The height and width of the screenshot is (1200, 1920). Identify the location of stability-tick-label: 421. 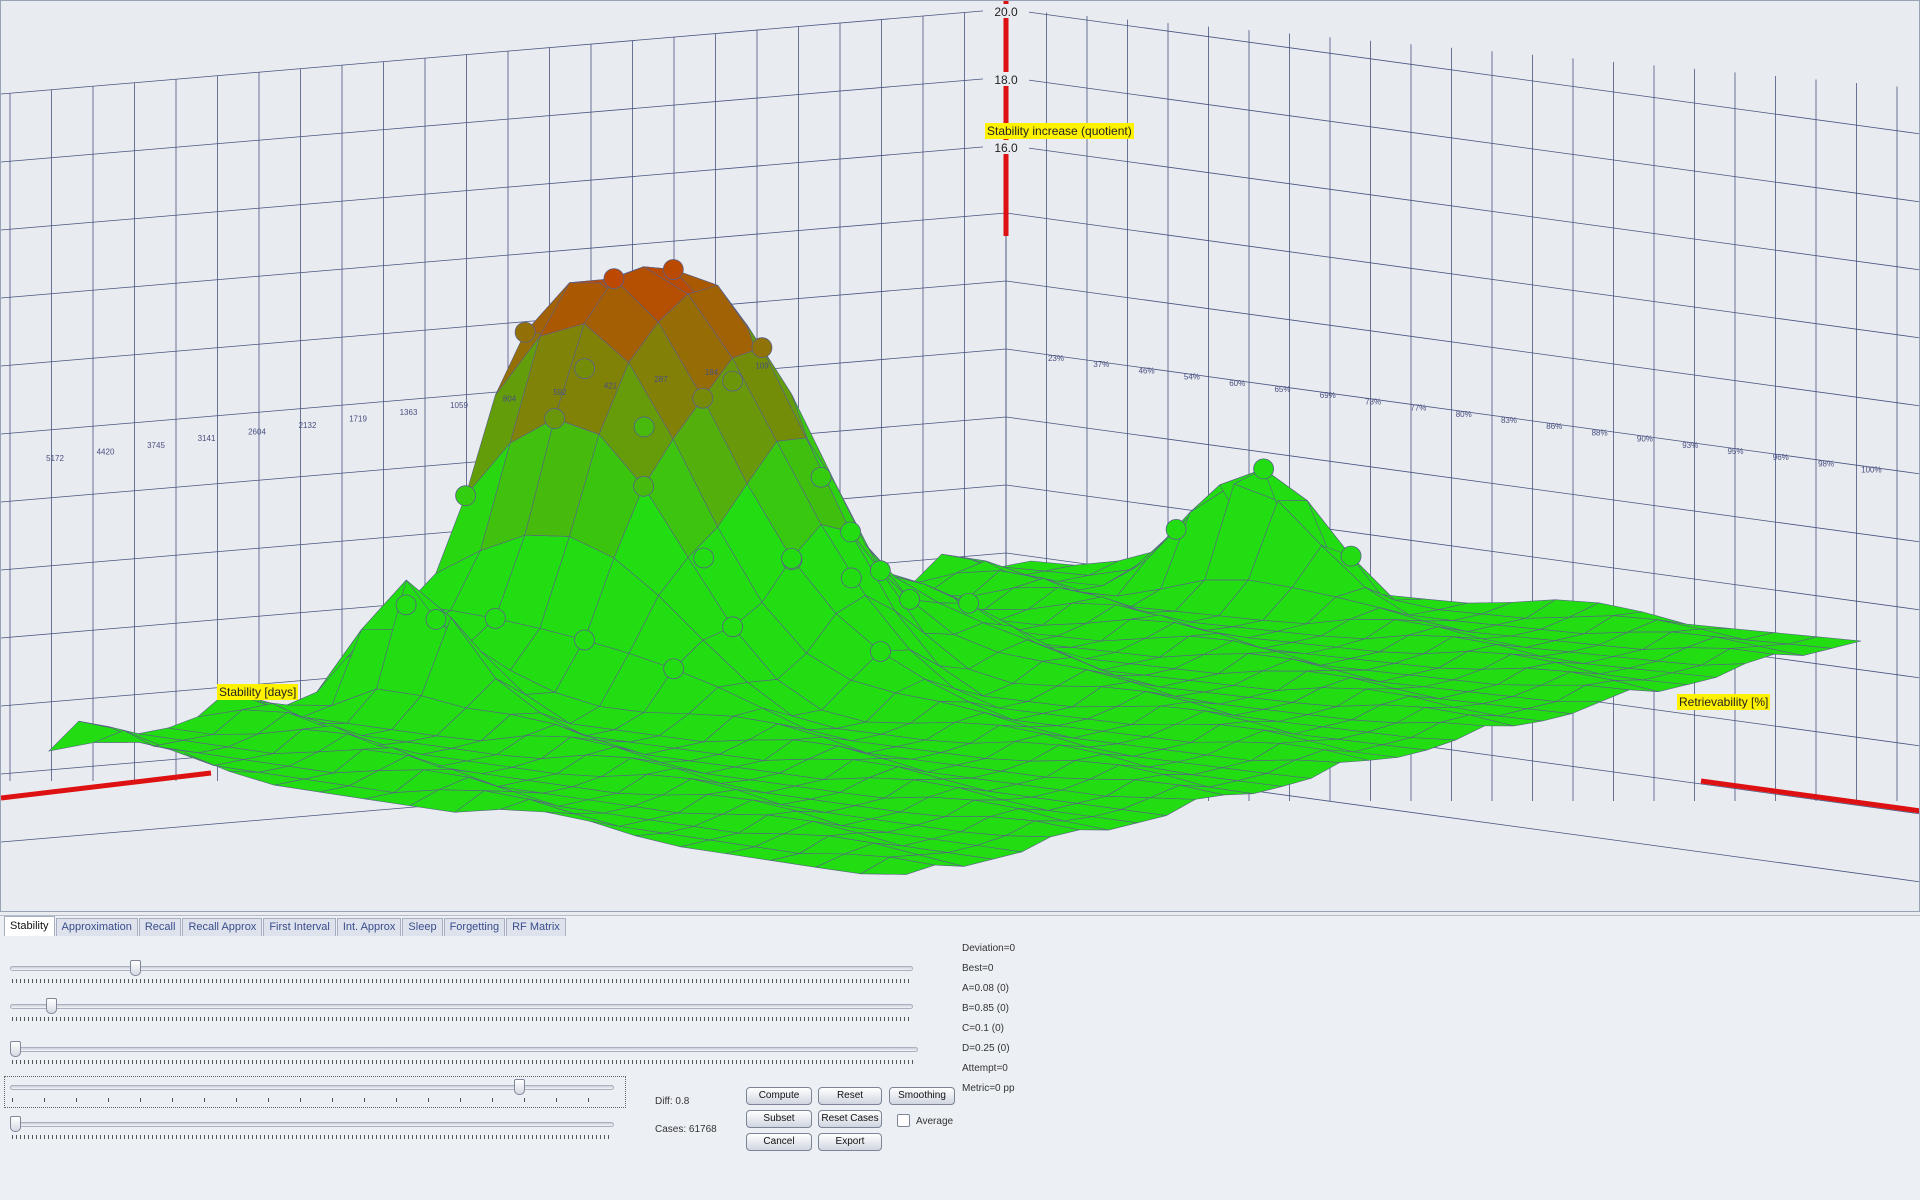
(611, 385).